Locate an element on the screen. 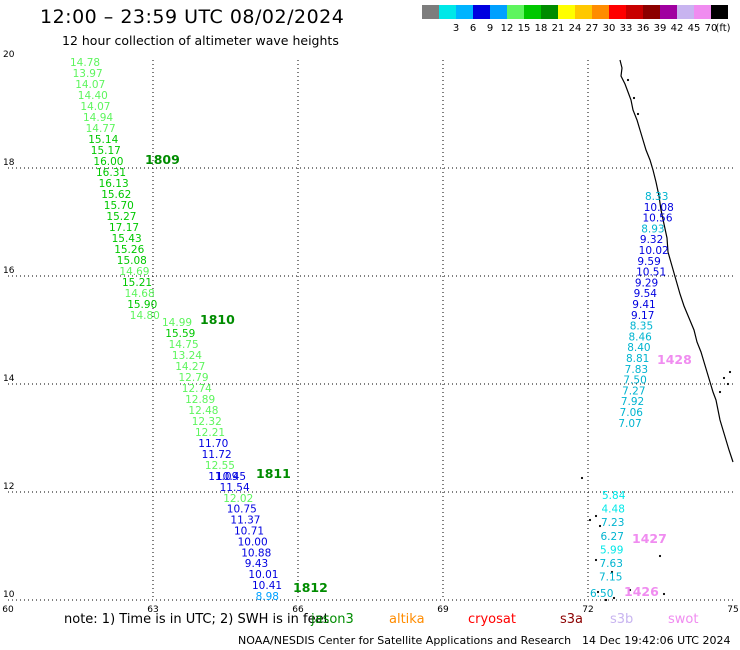  swh-value-label: 5.84 is located at coordinates (614, 496).